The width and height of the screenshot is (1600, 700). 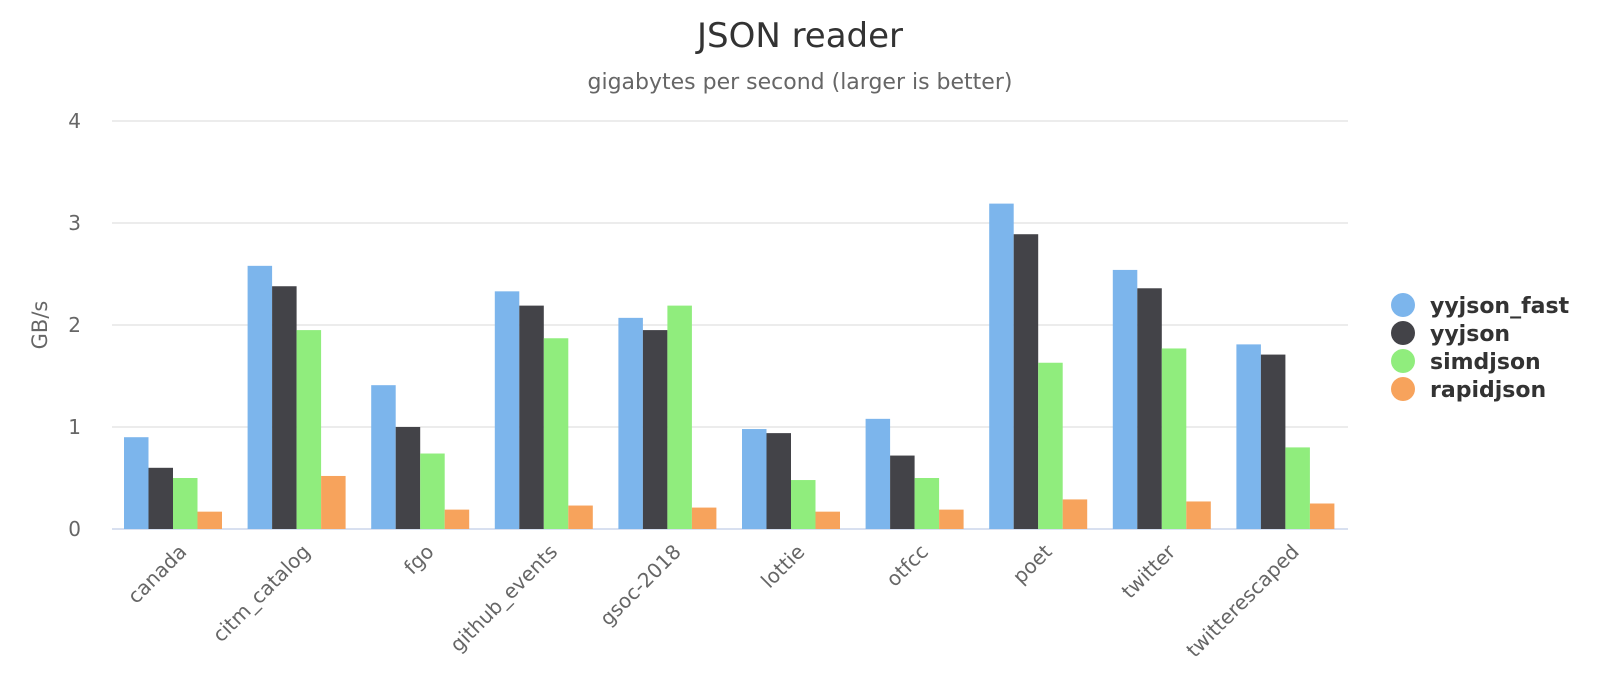 I want to click on legend-marker-yyjson_fast, so click(x=1403, y=305).